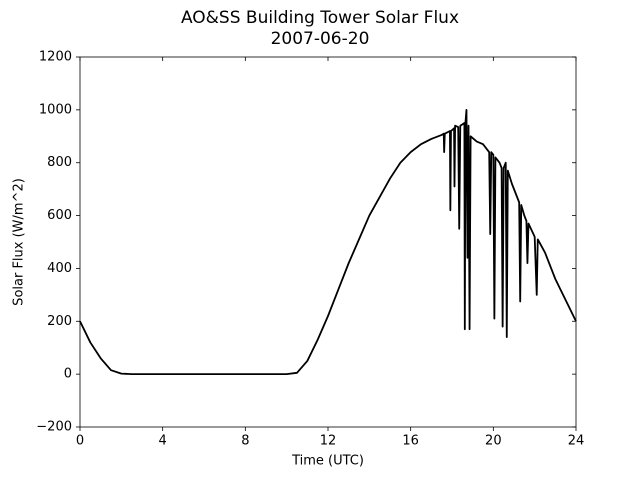 The width and height of the screenshot is (640, 484). I want to click on x-tick-label: 8, so click(245, 441).